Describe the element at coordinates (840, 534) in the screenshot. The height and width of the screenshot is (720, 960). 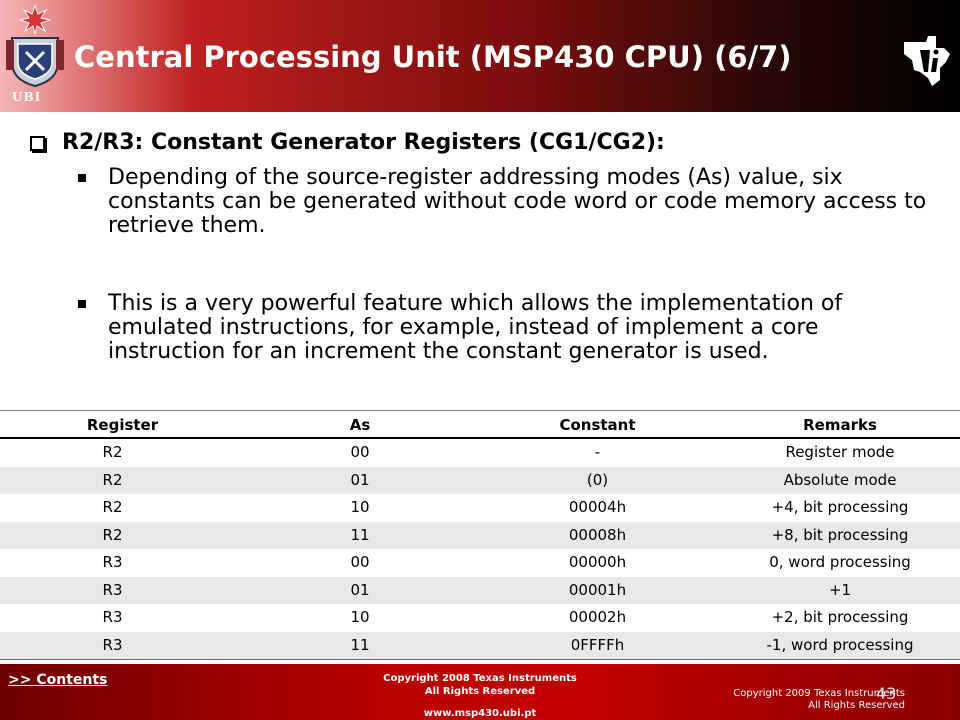
I see `cell-remarks: +8, bit processing` at that location.